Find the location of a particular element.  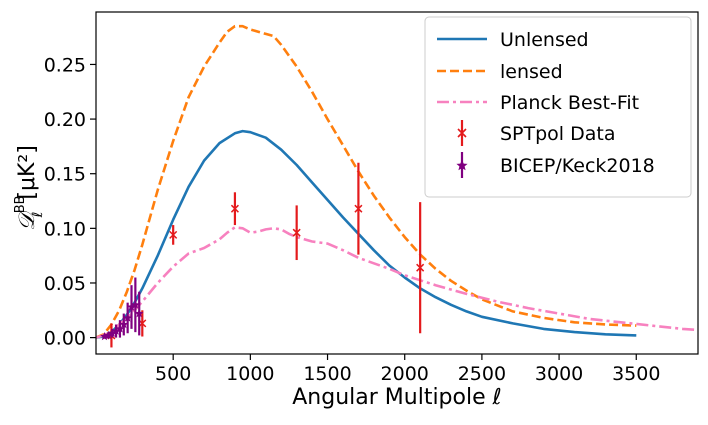

x-tick-label: 1000 is located at coordinates (250, 374).